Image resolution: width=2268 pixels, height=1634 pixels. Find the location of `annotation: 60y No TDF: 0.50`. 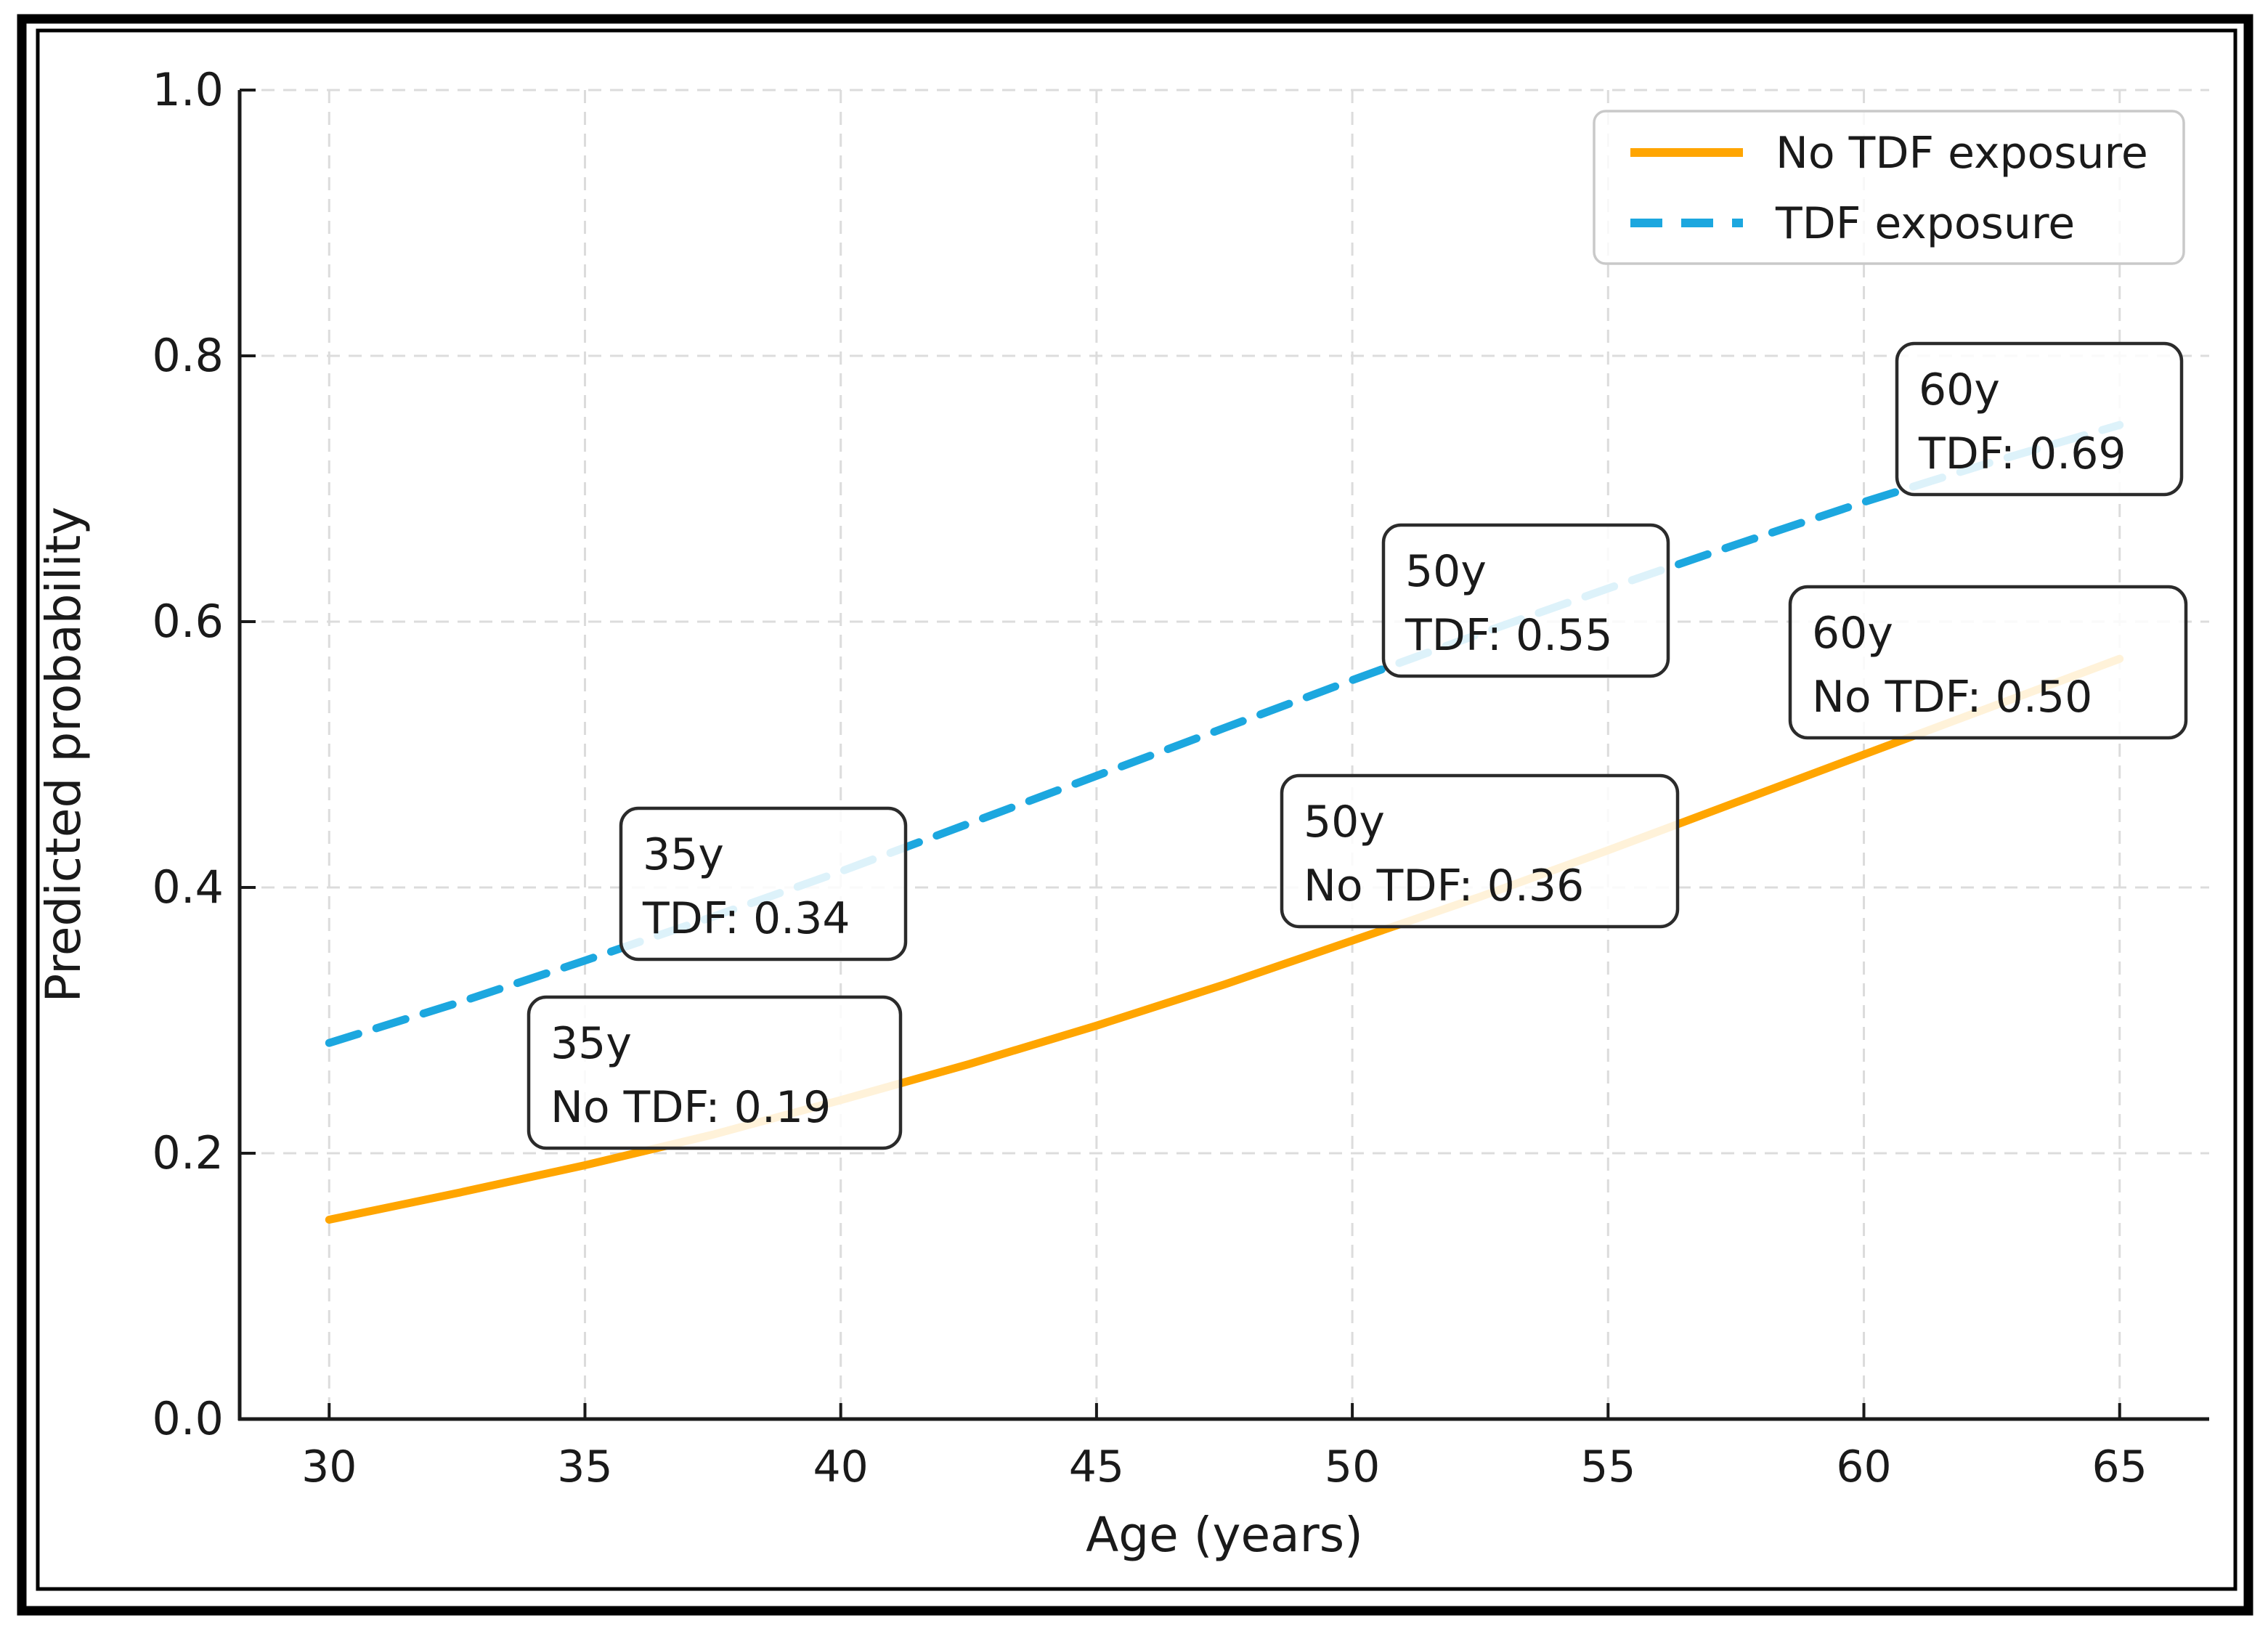

annotation: 60y No TDF: 0.50 is located at coordinates (1988, 662).